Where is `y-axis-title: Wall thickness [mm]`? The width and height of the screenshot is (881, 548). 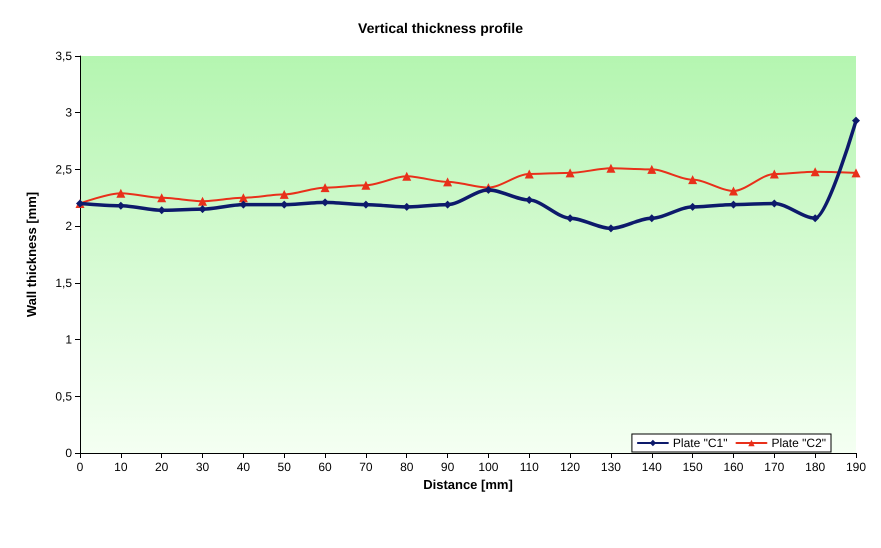 y-axis-title: Wall thickness [mm] is located at coordinates (31, 255).